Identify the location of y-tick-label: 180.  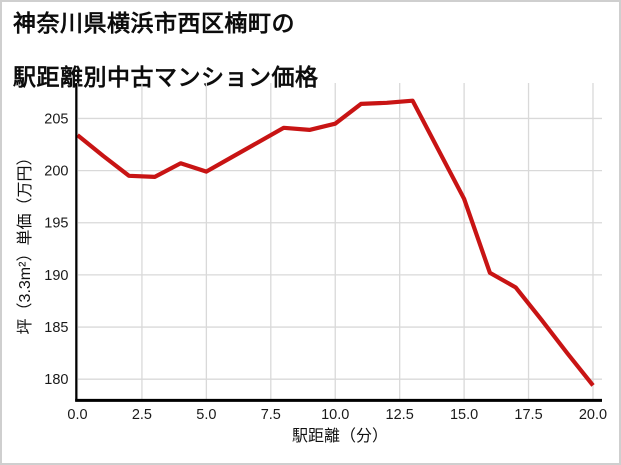
(56, 380).